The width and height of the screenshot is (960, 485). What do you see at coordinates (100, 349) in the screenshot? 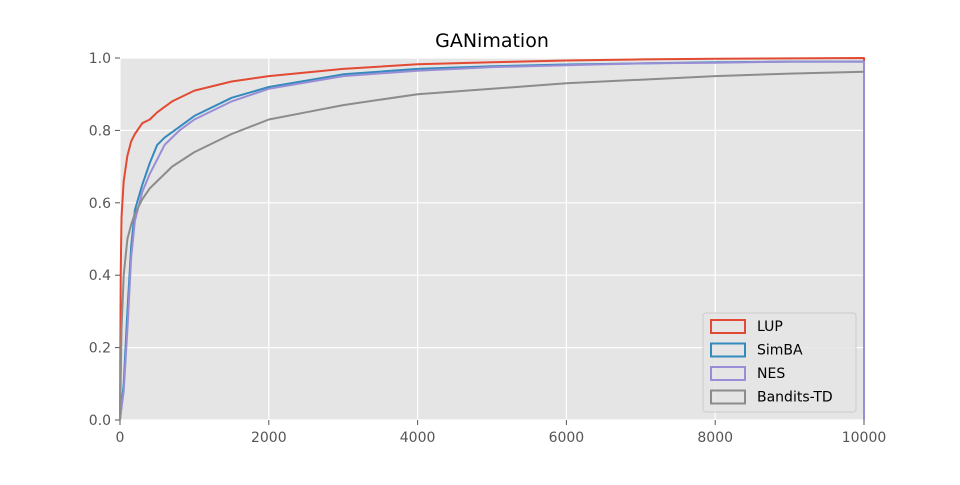
I see `y-tick-label: 0.2` at bounding box center [100, 349].